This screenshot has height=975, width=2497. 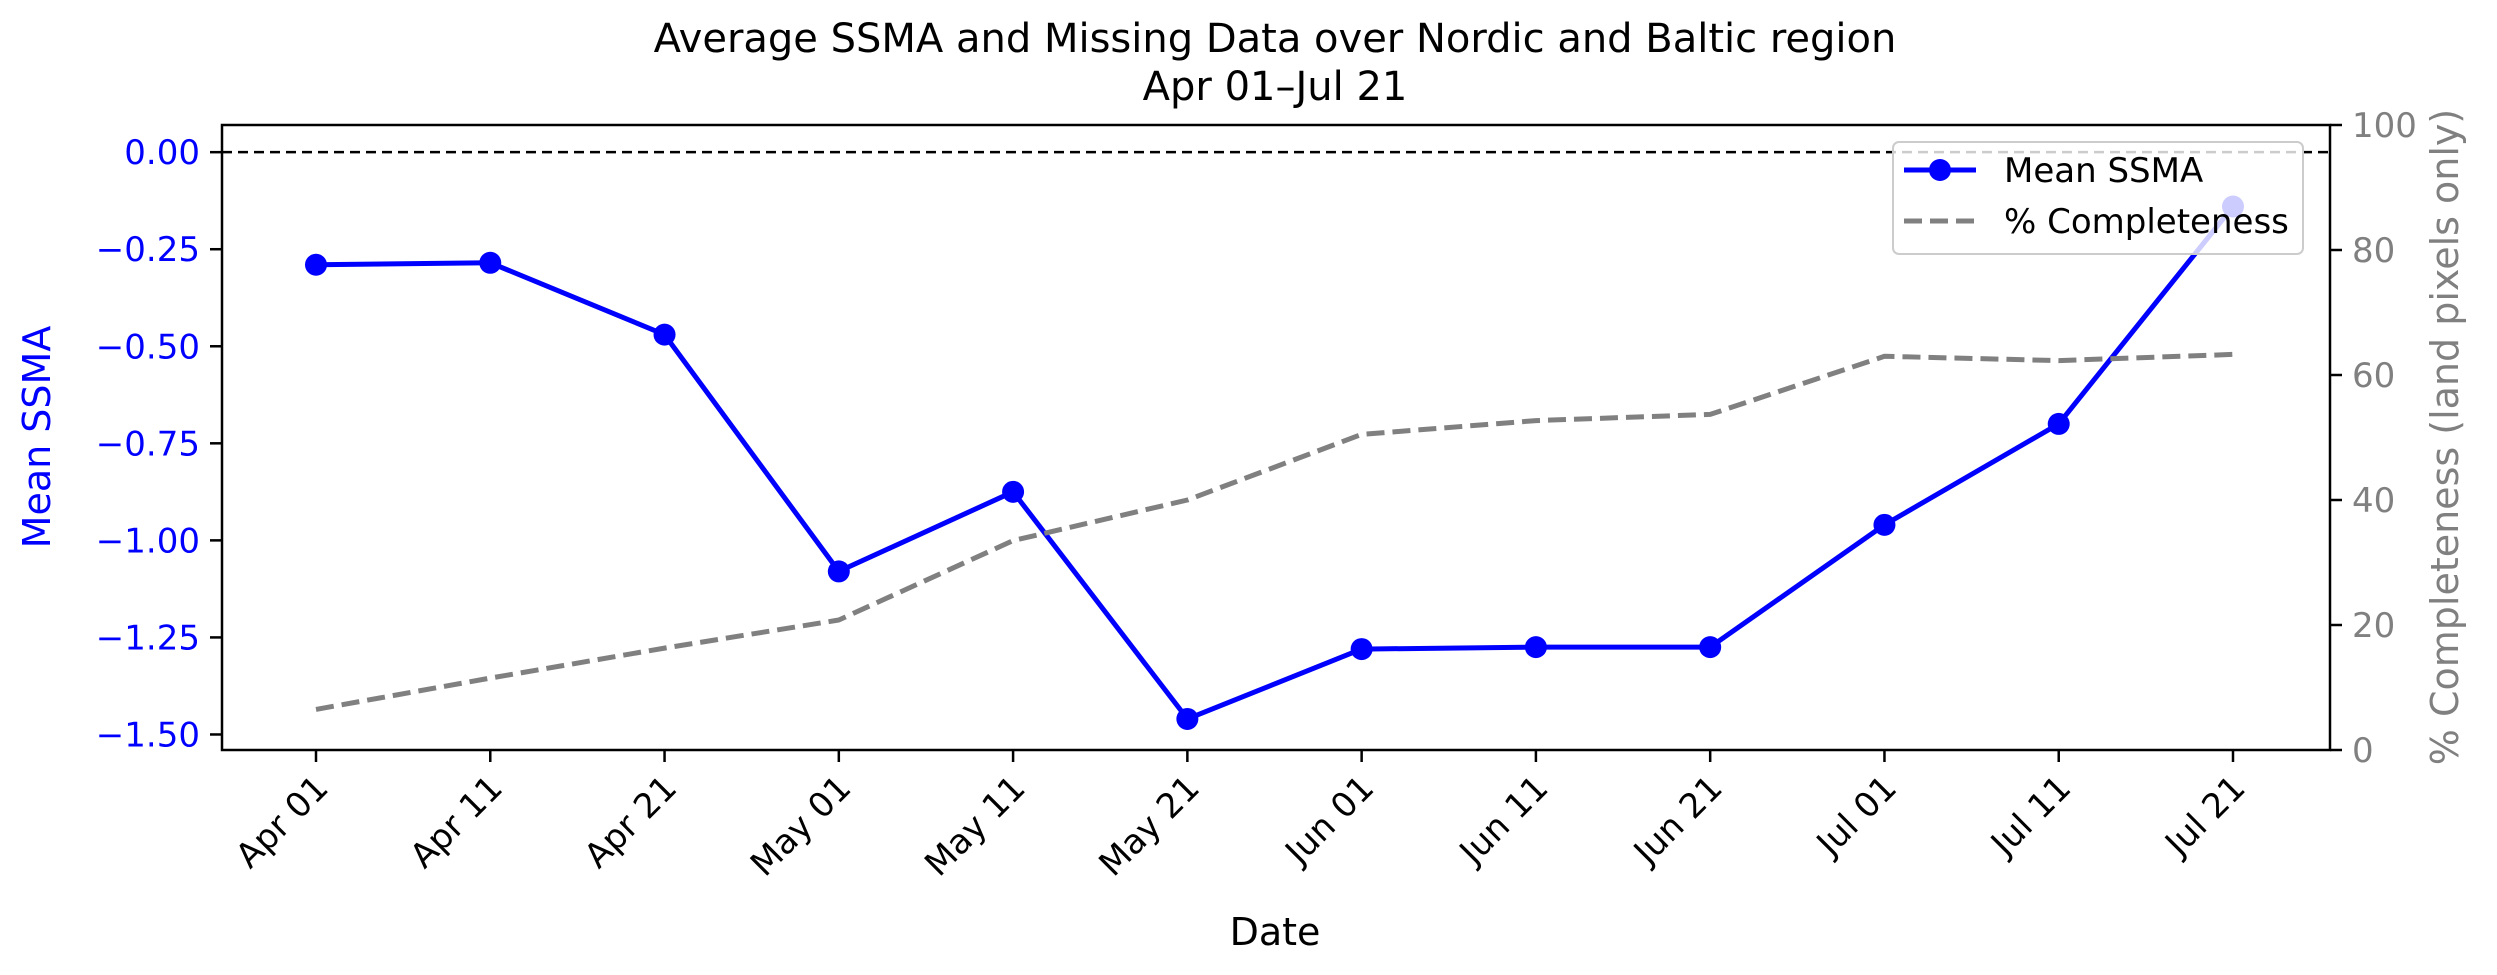 What do you see at coordinates (1275, 87) in the screenshot?
I see `chart-subtitle: Apr 01–Jul 21` at bounding box center [1275, 87].